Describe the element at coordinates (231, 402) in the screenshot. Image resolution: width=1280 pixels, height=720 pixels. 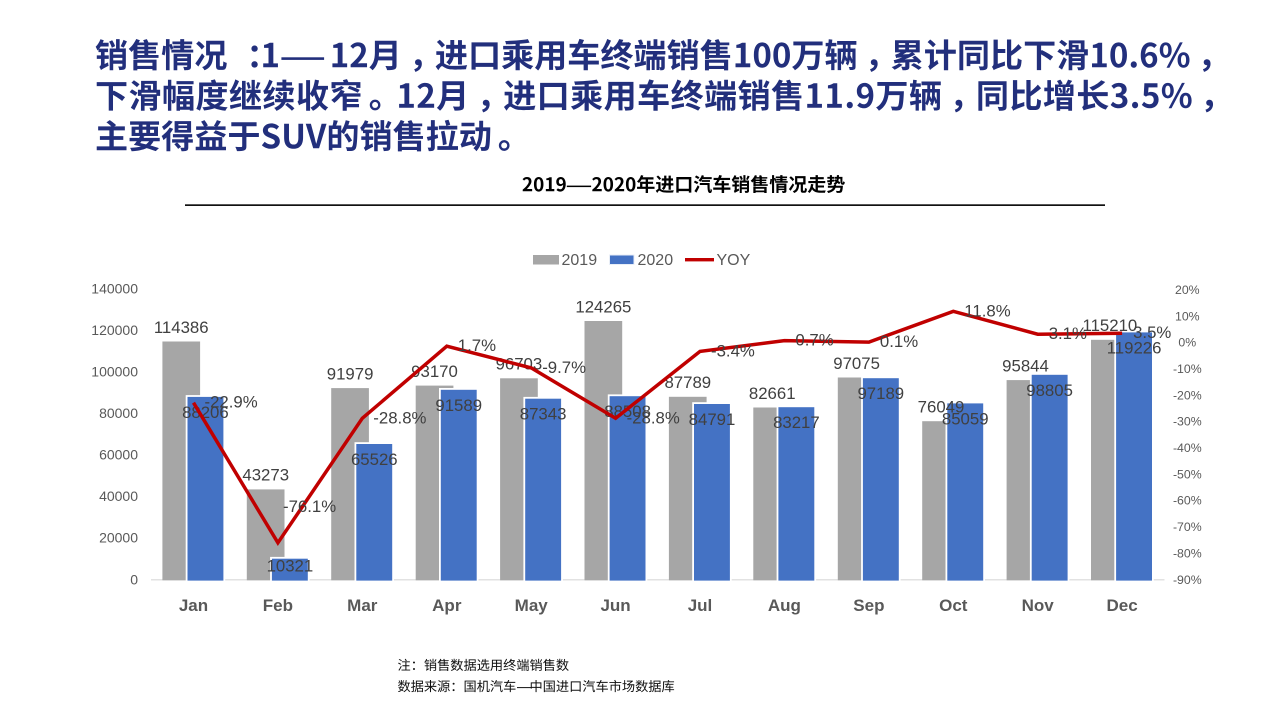
I see `svg-text: -22.9%` at that location.